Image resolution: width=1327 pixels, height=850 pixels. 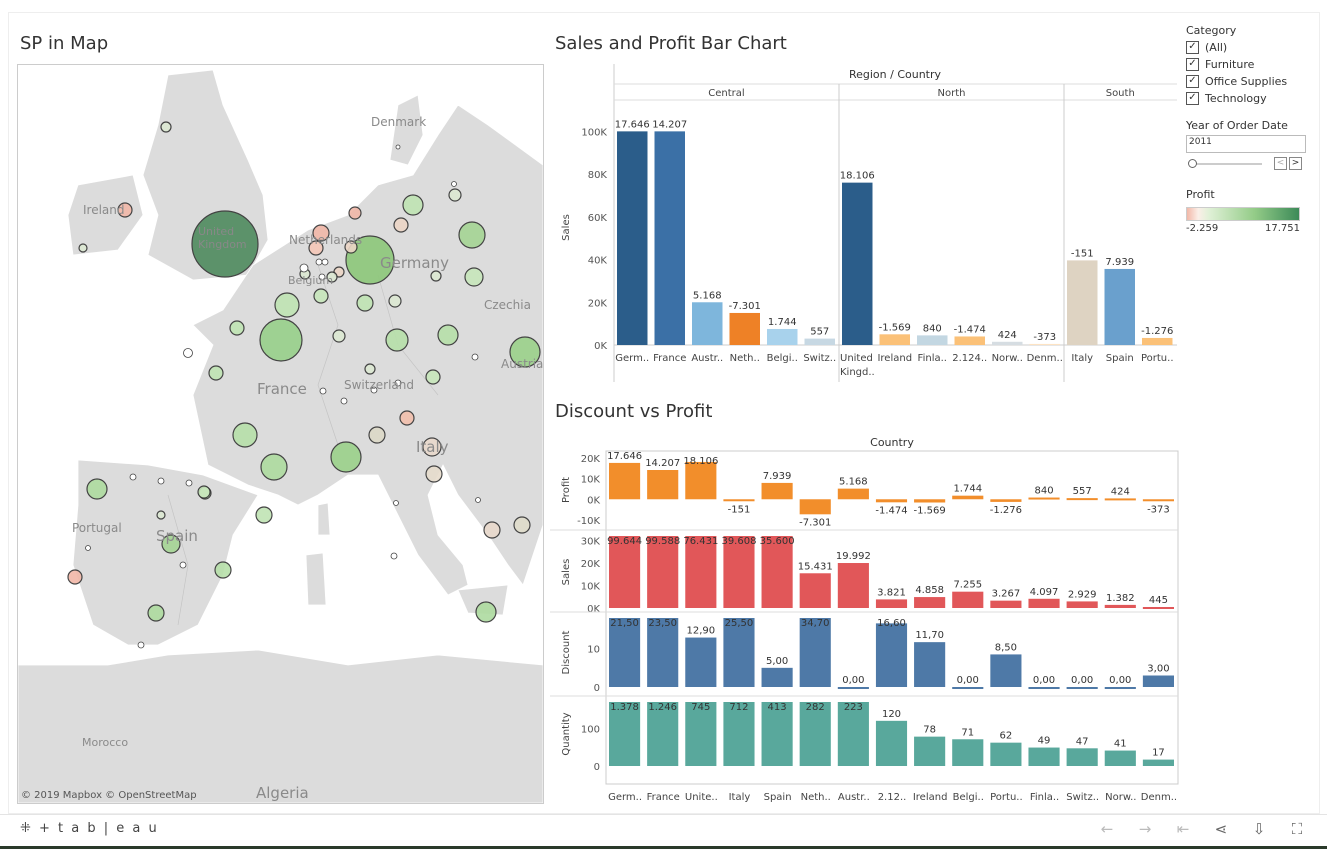 I want to click on share-icon: ⋖, so click(x=1221, y=829).